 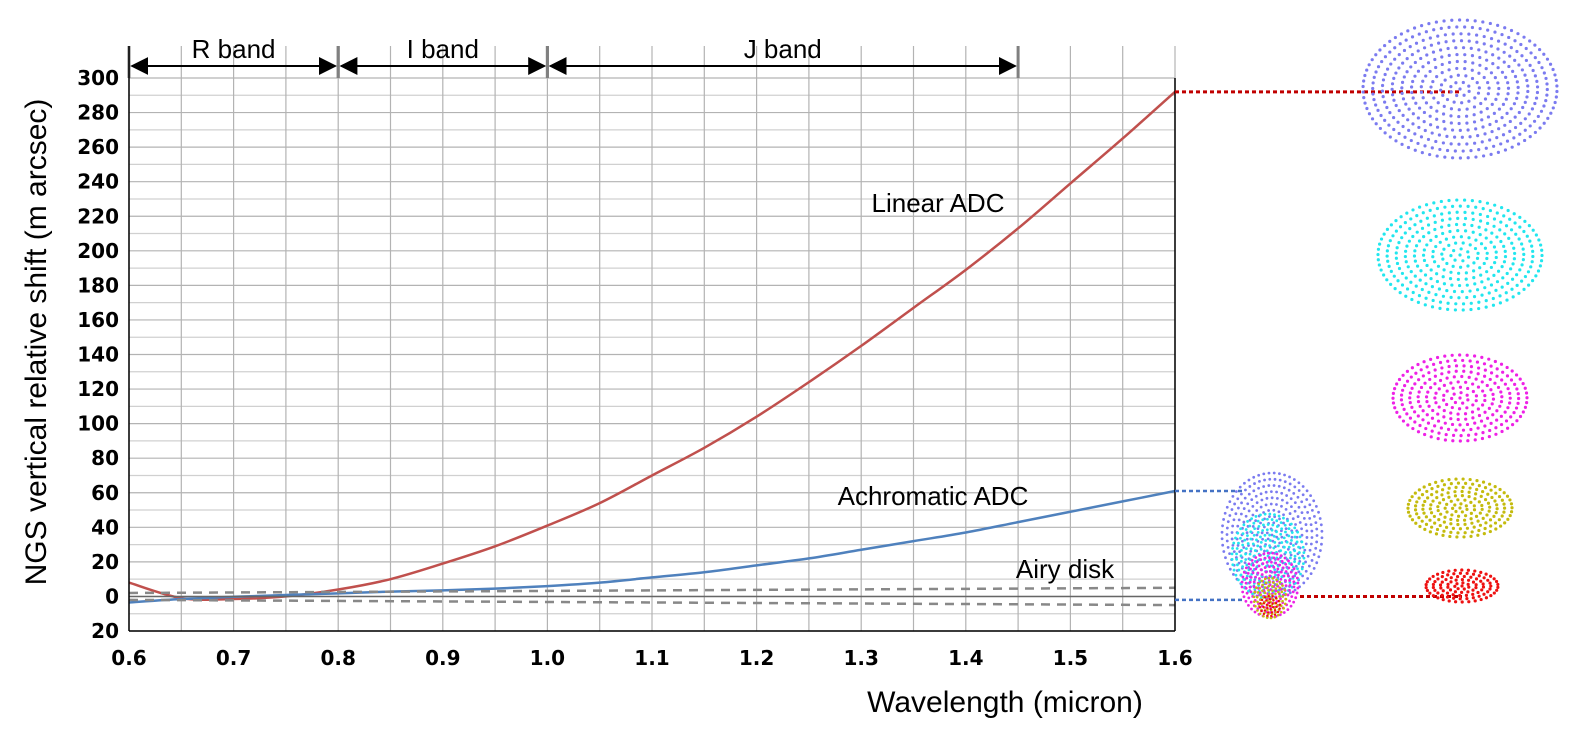 I want to click on band-label: I band, so click(x=443, y=49).